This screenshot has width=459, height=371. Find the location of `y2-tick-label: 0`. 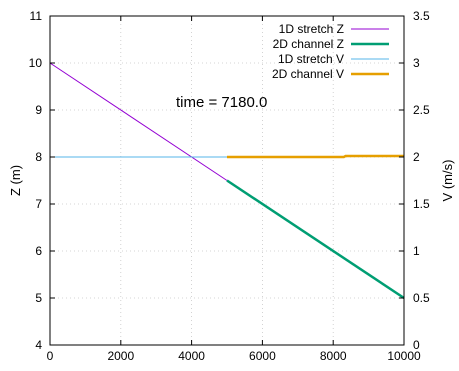

y2-tick-label: 0 is located at coordinates (416, 345).